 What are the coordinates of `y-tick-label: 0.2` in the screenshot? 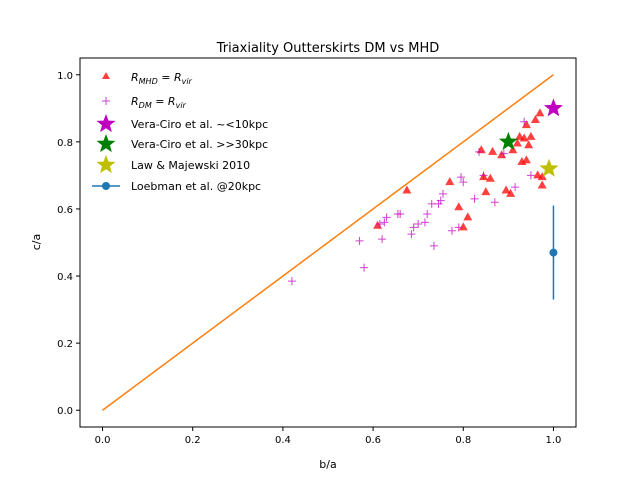 It's located at (65, 344).